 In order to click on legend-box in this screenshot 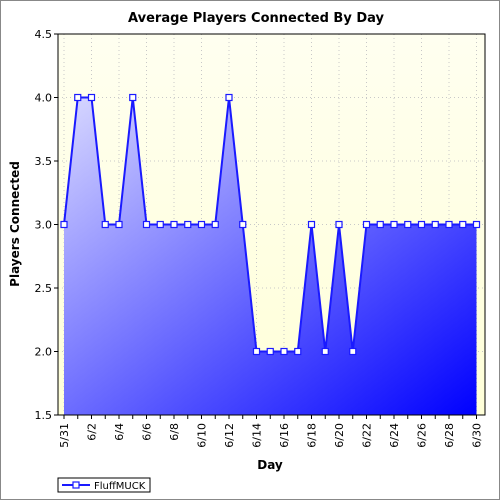, I will do `click(104, 485)`.